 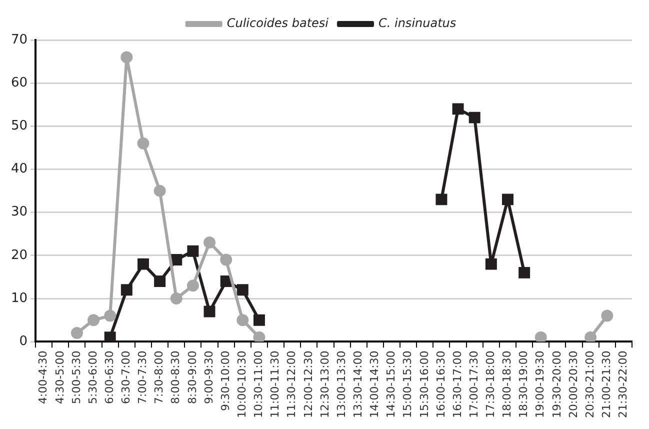 What do you see at coordinates (143, 377) in the screenshot?
I see `x-tick-label: 7:00-7:30` at bounding box center [143, 377].